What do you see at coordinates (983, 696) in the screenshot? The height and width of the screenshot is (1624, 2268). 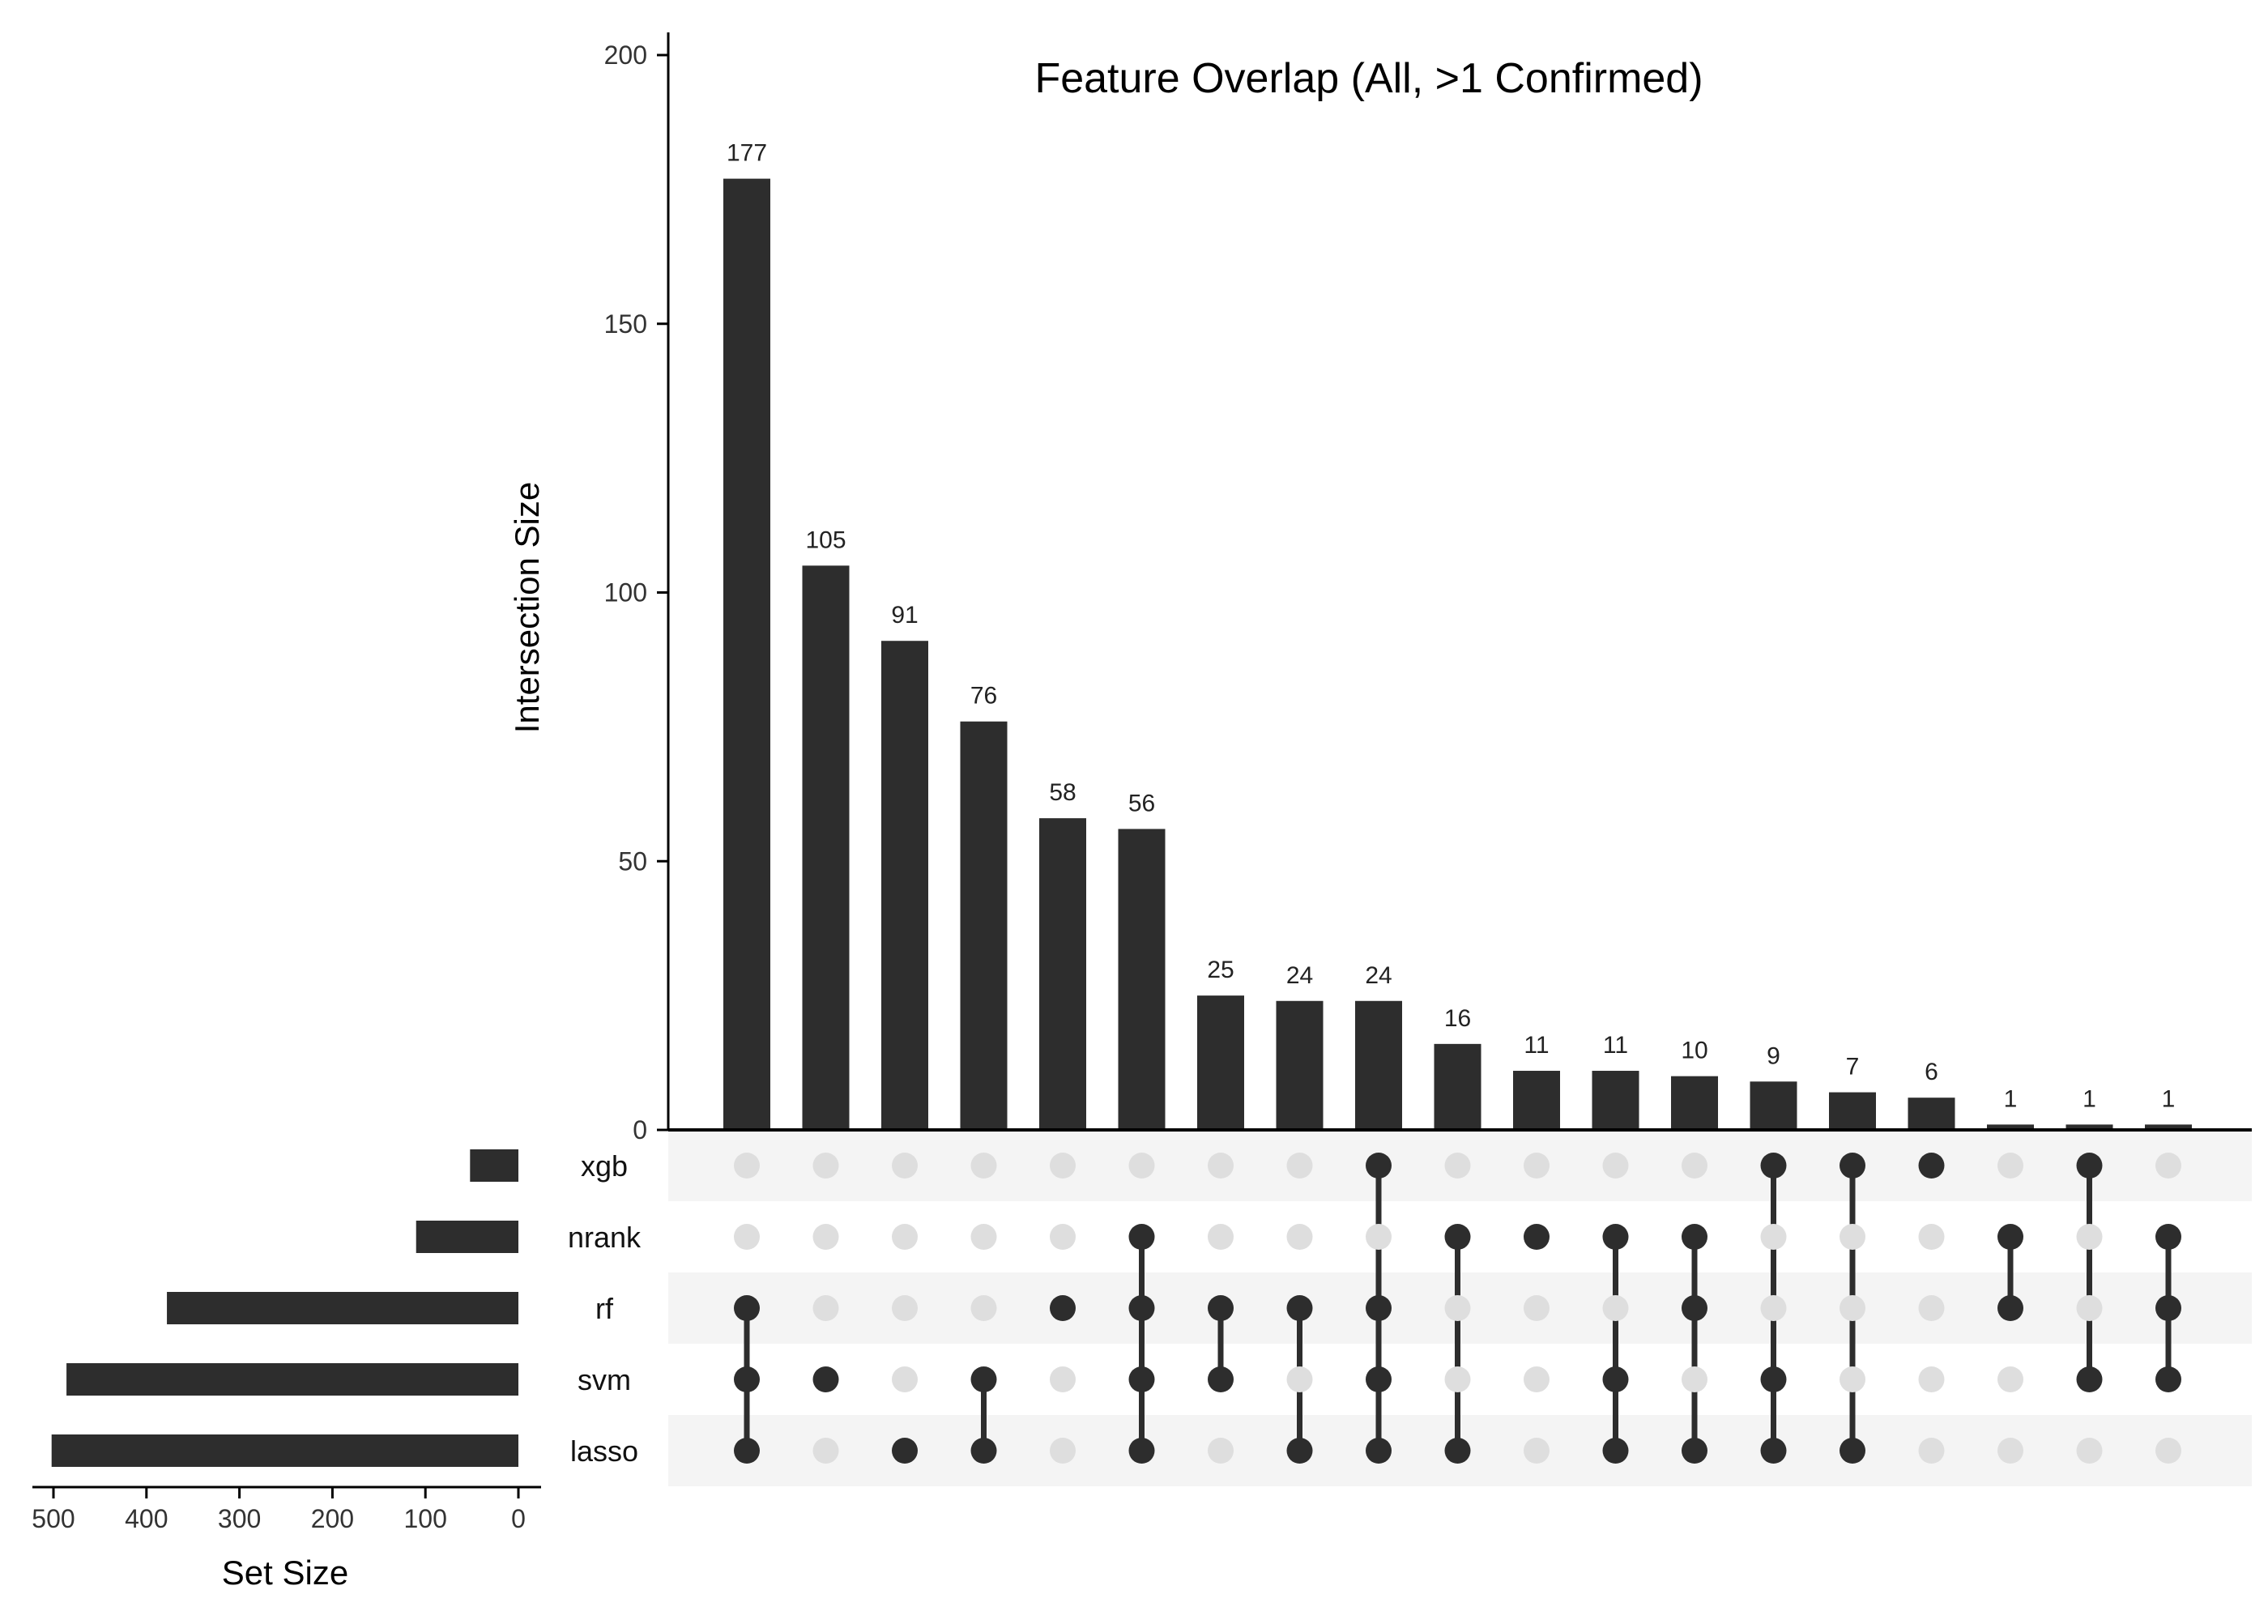 I see `bar-value-label: 76` at bounding box center [983, 696].